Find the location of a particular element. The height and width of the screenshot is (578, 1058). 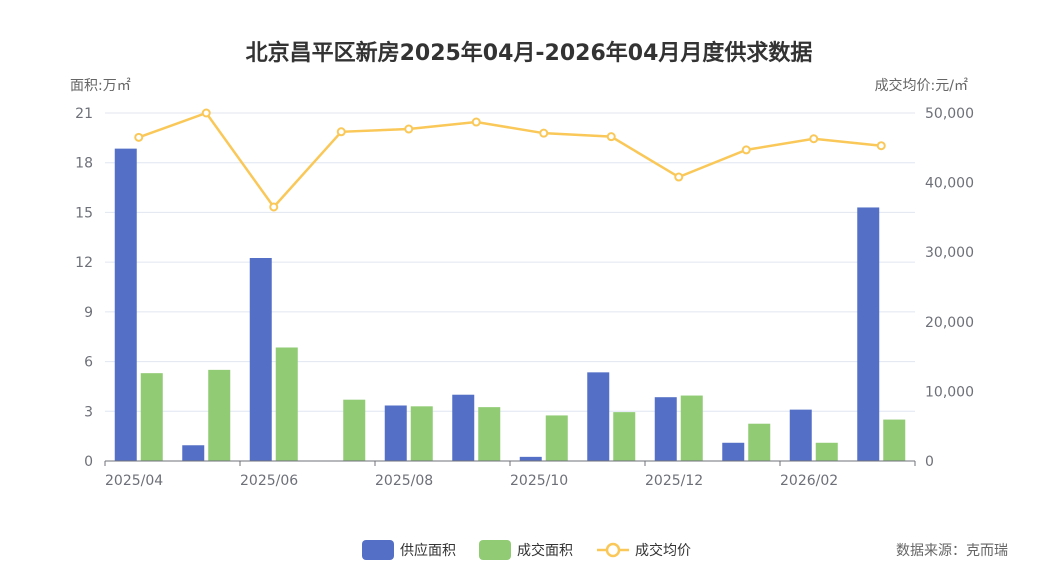

legend-swatch-supply is located at coordinates (378, 550).